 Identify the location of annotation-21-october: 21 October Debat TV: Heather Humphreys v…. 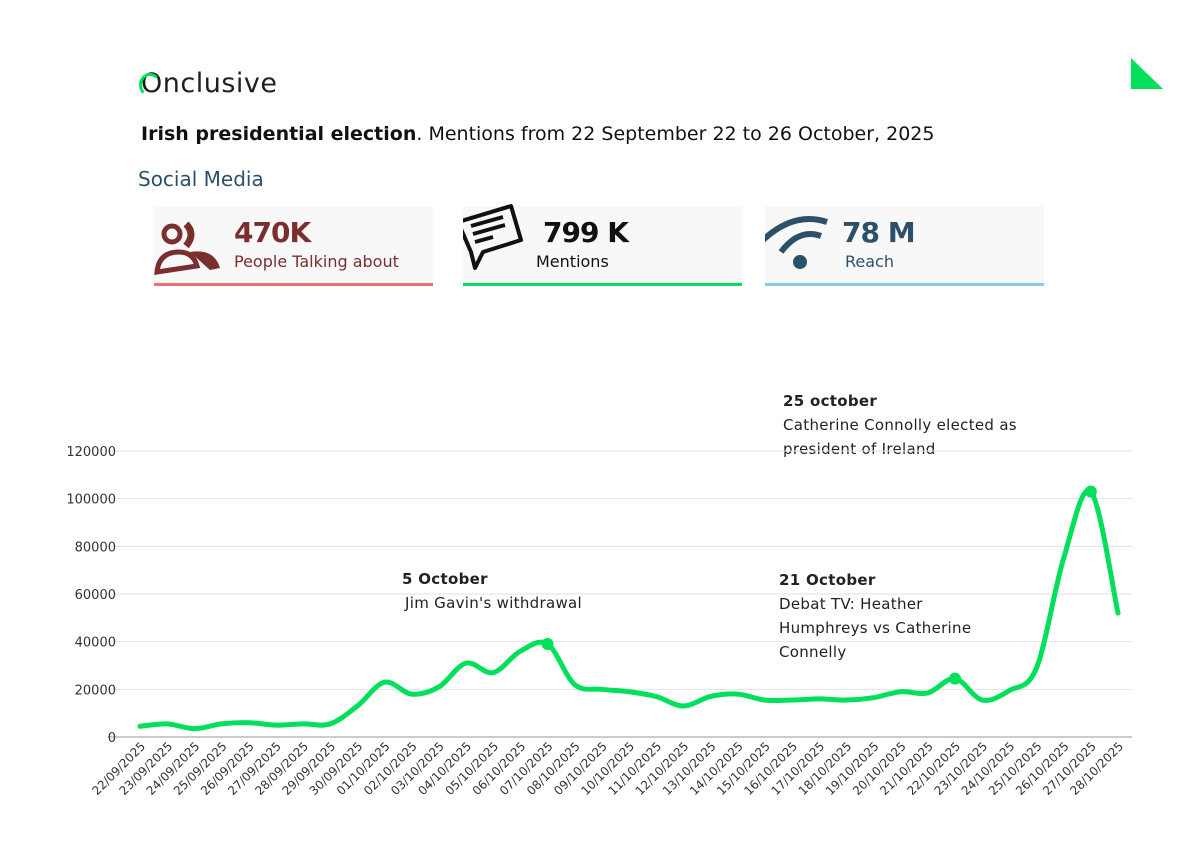
(875, 616).